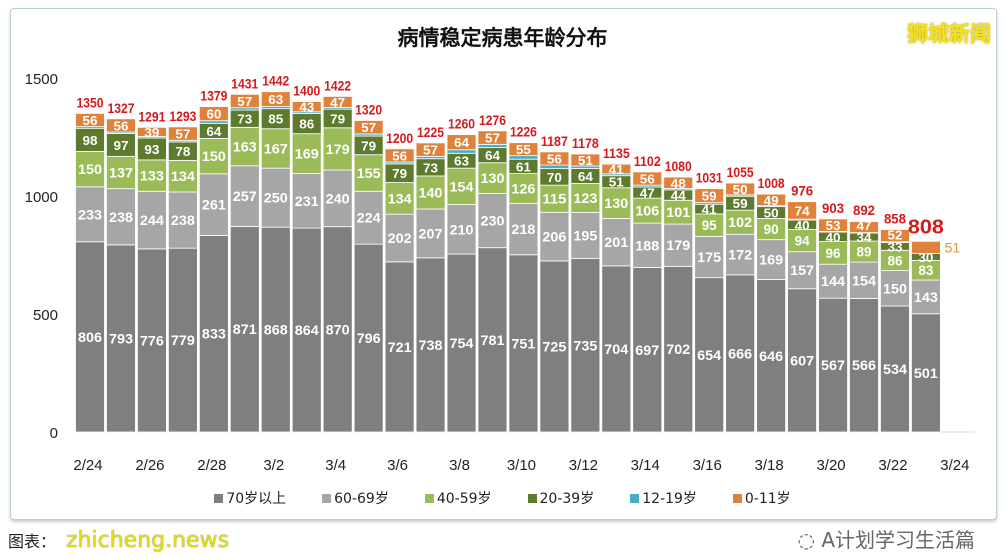  Describe the element at coordinates (121, 338) in the screenshot. I see `data-label: 793` at that location.